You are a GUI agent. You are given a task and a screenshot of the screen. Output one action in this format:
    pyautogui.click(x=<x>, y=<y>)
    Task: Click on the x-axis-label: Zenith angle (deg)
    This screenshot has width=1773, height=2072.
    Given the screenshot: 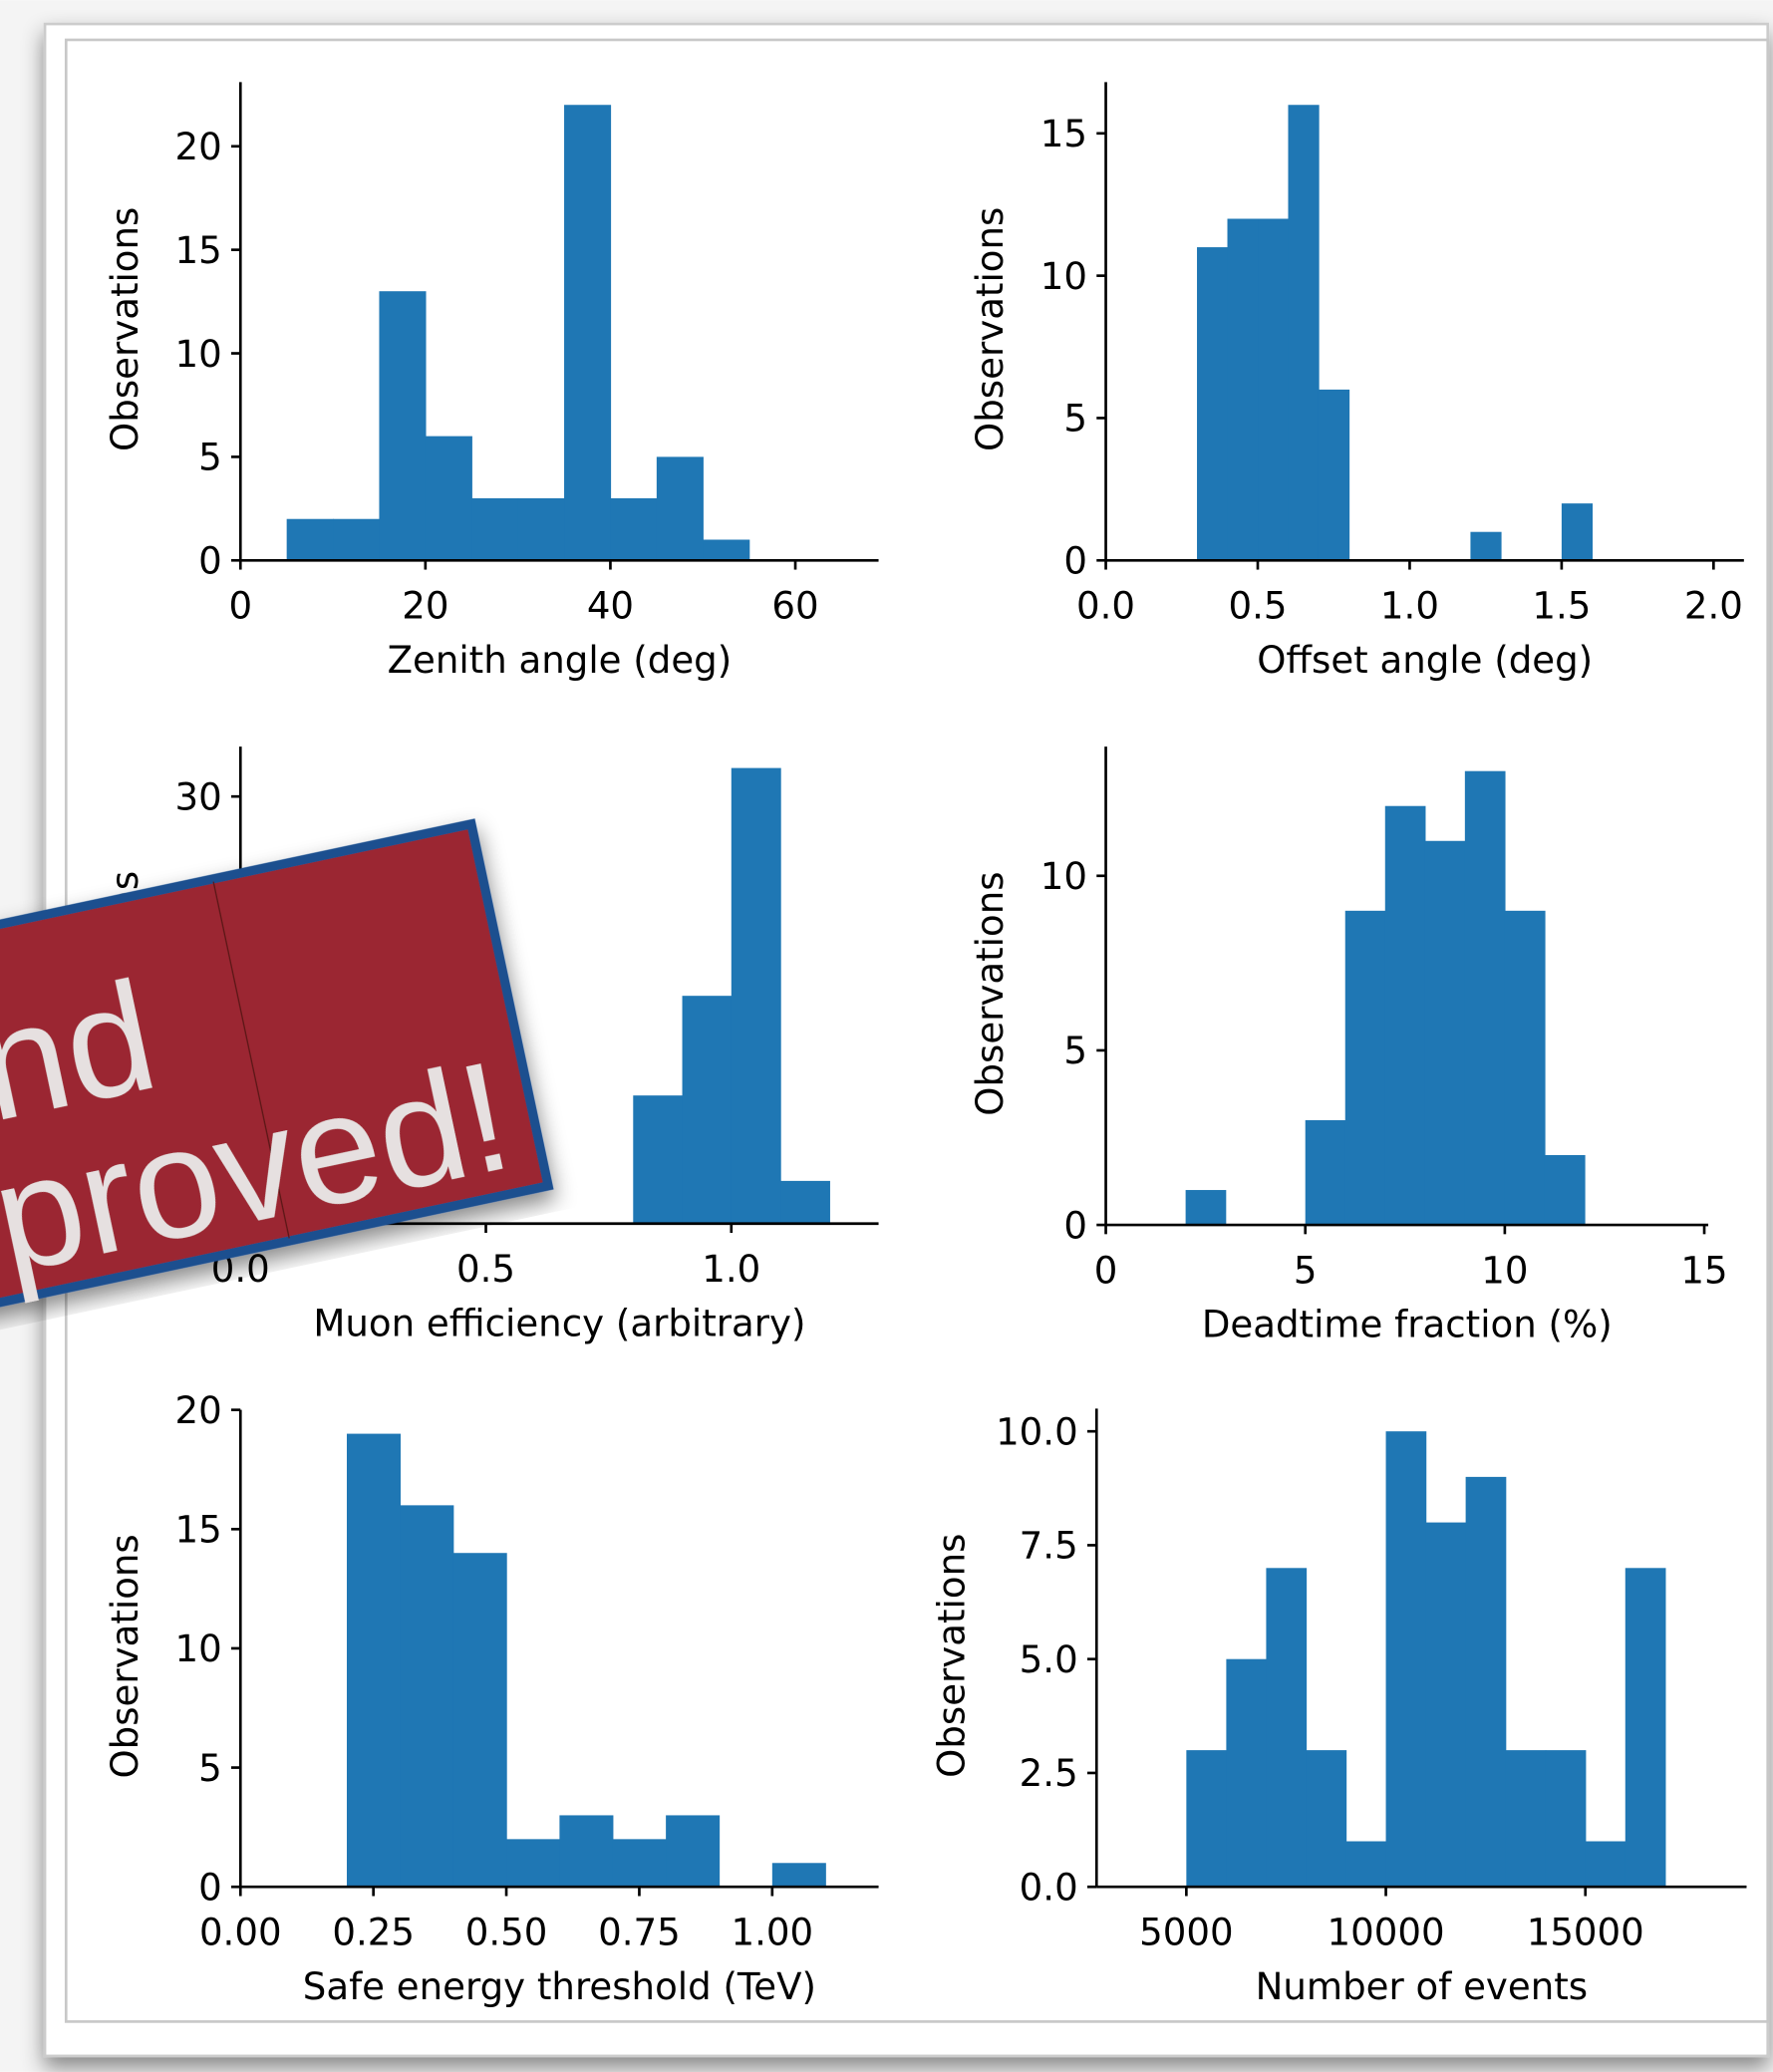 What is the action you would take?
    pyautogui.click(x=560, y=660)
    